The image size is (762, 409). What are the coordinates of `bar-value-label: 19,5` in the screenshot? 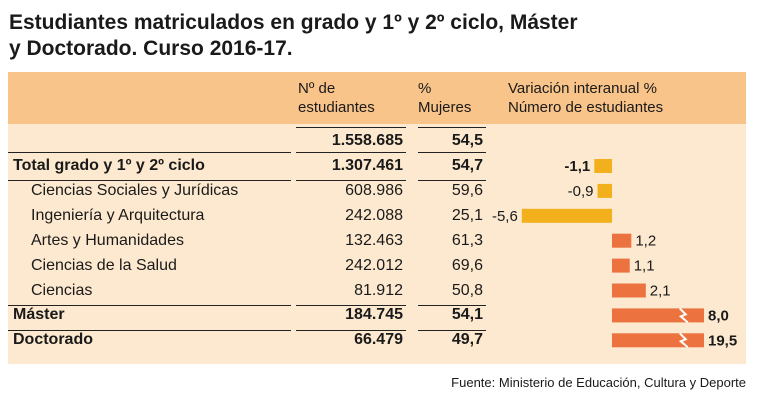 It's located at (722, 340).